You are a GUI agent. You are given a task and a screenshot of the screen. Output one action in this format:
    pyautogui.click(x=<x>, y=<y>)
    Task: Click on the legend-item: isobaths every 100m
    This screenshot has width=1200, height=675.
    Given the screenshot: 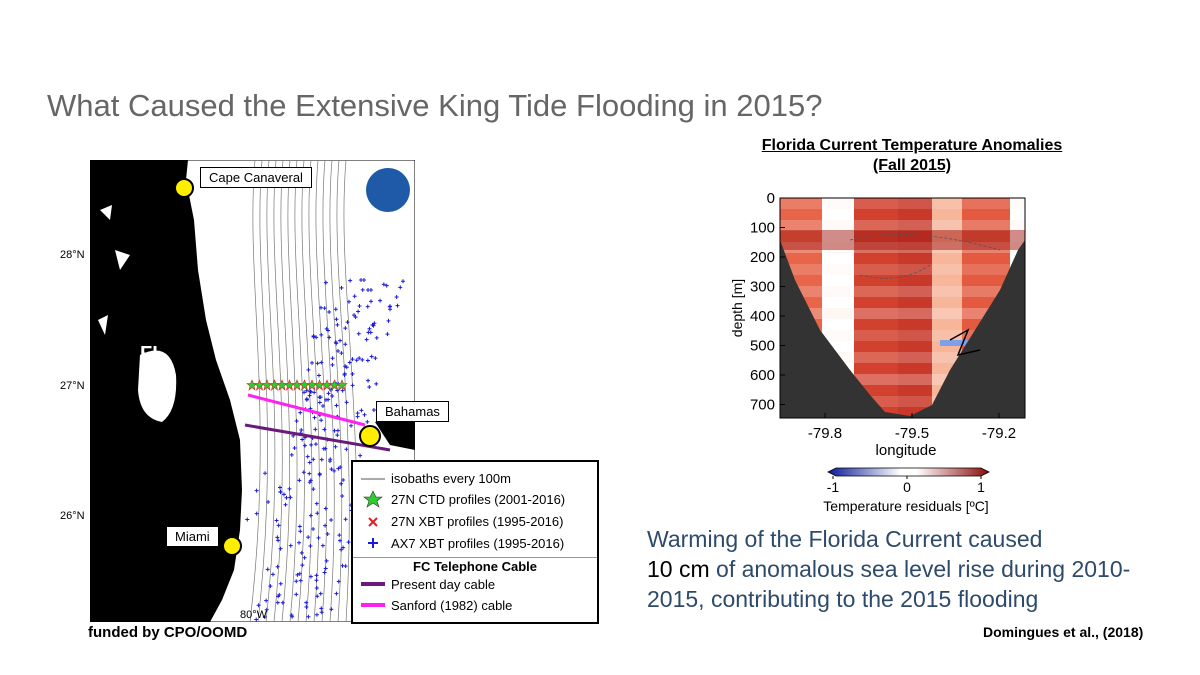 What is the action you would take?
    pyautogui.click(x=451, y=478)
    